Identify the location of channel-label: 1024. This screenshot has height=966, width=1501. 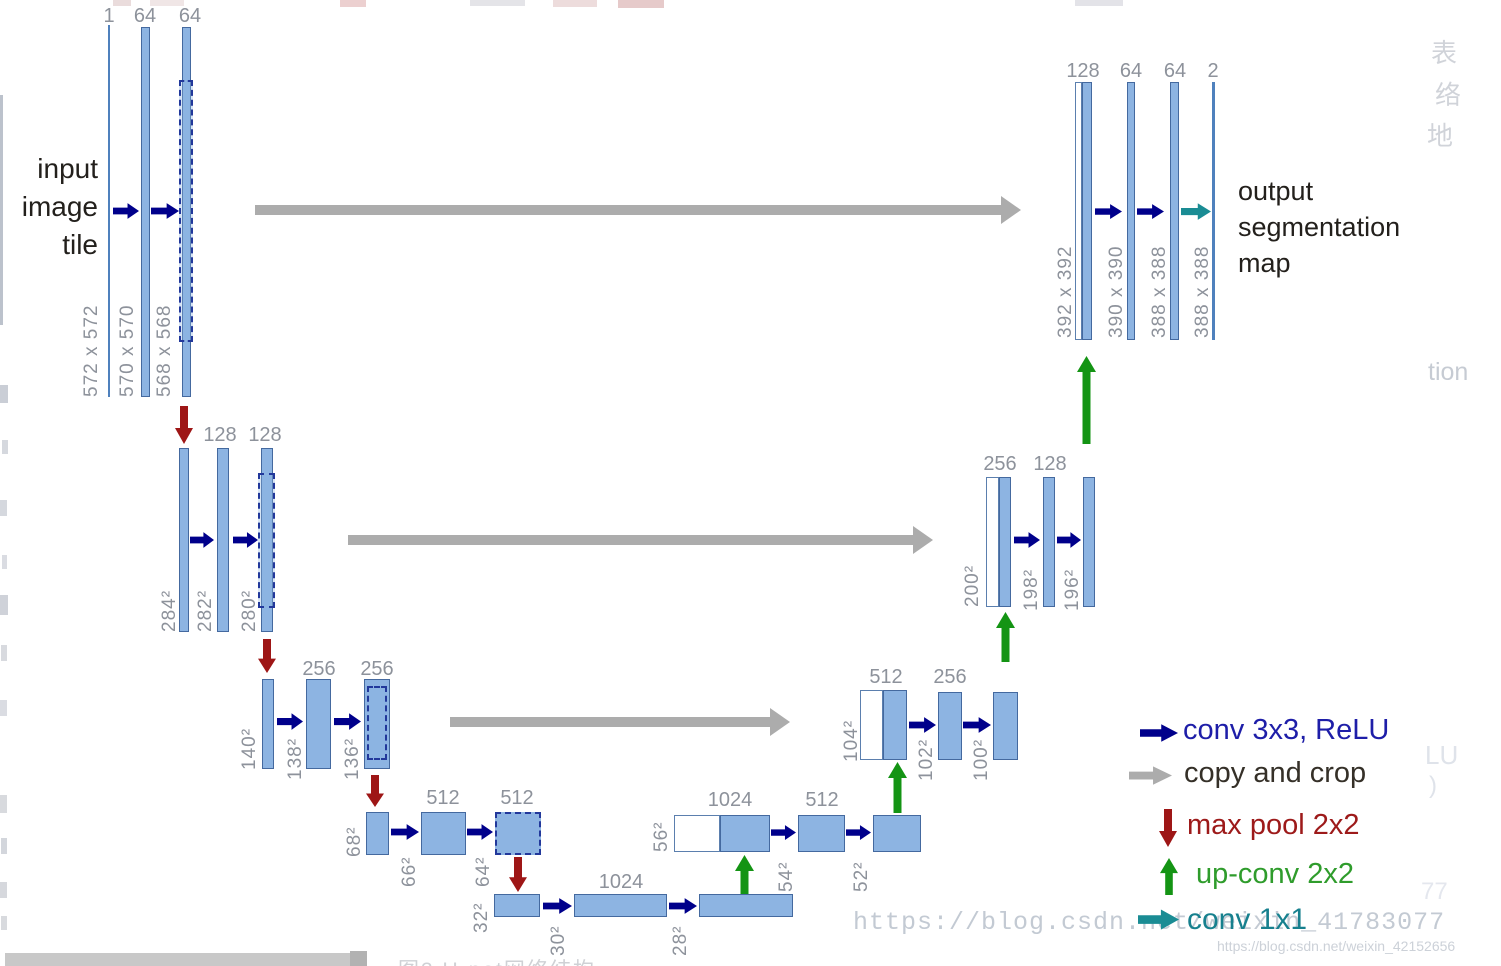
(621, 882).